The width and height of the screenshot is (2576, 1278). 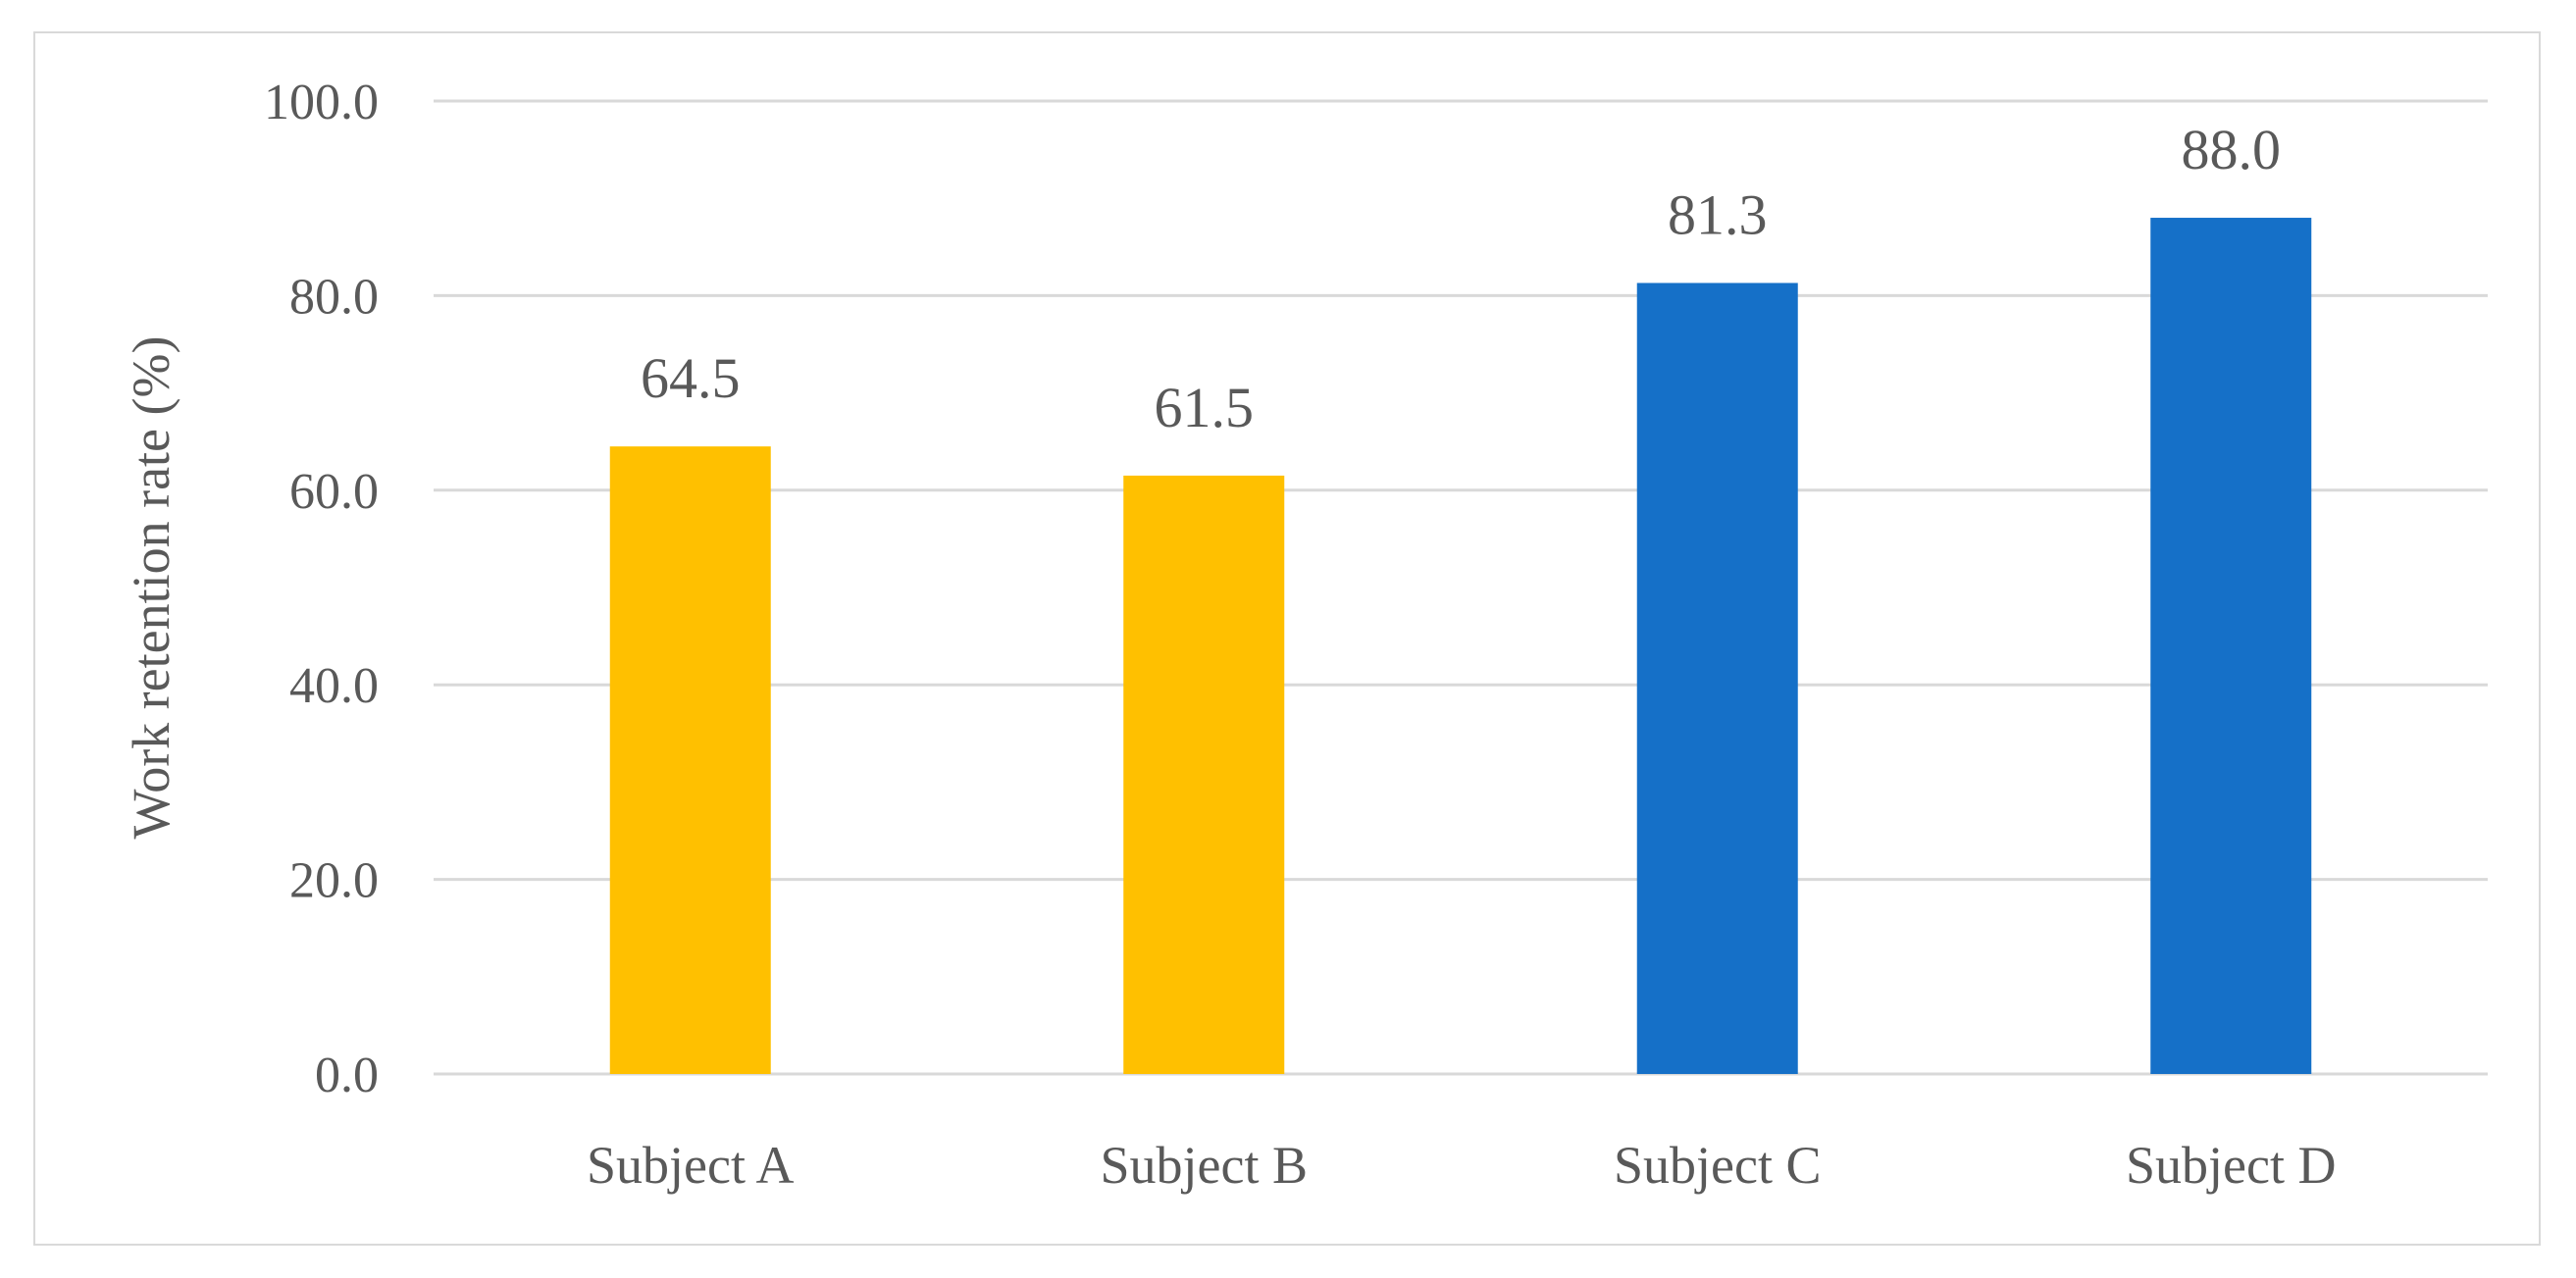 What do you see at coordinates (334, 297) in the screenshot?
I see `y-tick-label: 80.0` at bounding box center [334, 297].